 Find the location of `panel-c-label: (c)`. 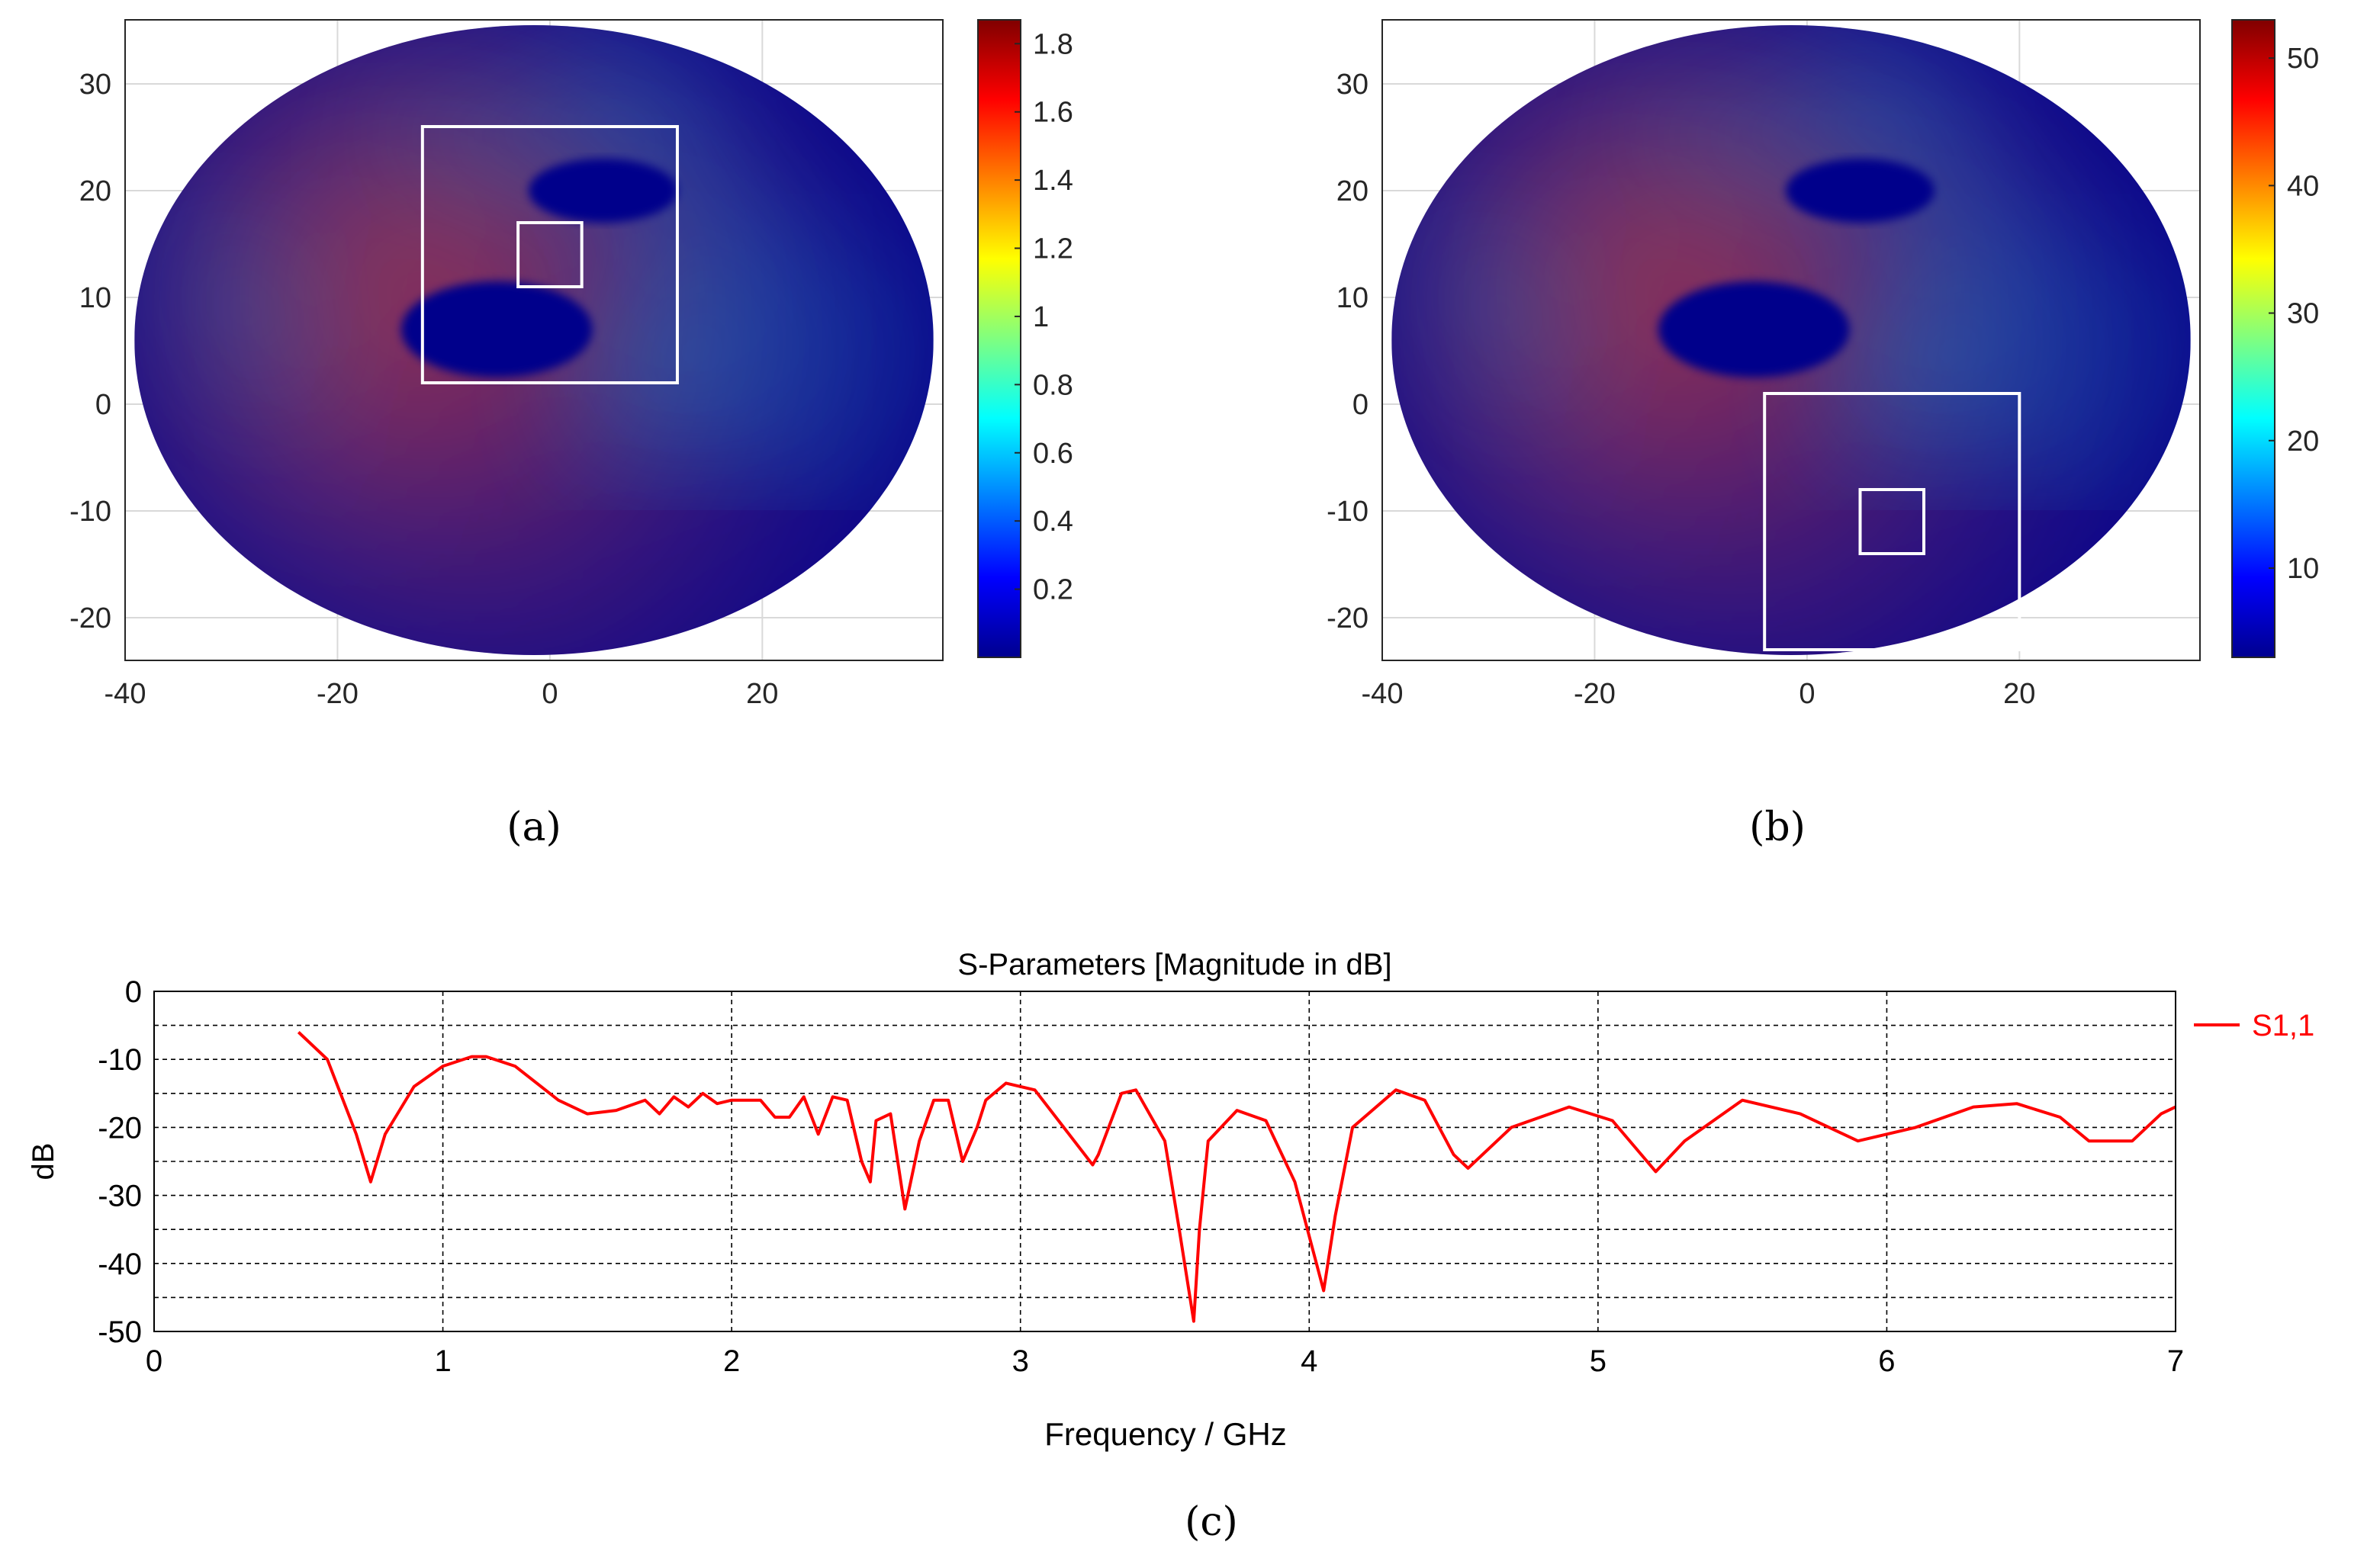

panel-c-label: (c) is located at coordinates (1211, 1522).